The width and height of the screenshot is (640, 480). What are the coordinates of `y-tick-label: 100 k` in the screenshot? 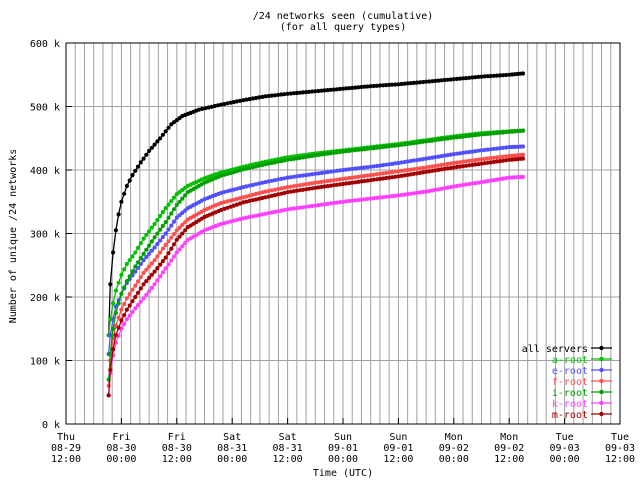 It's located at (45, 362).